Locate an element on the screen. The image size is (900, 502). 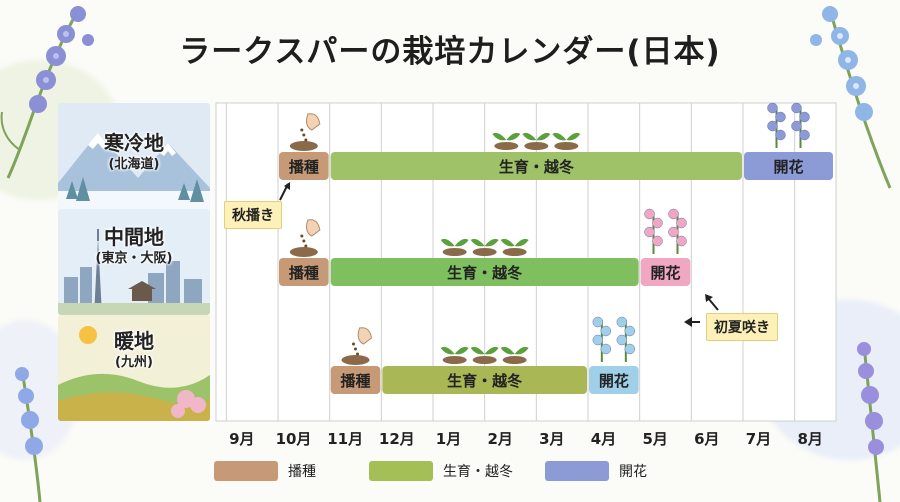
callout-early-summer: 初夏咲き is located at coordinates (742, 327).